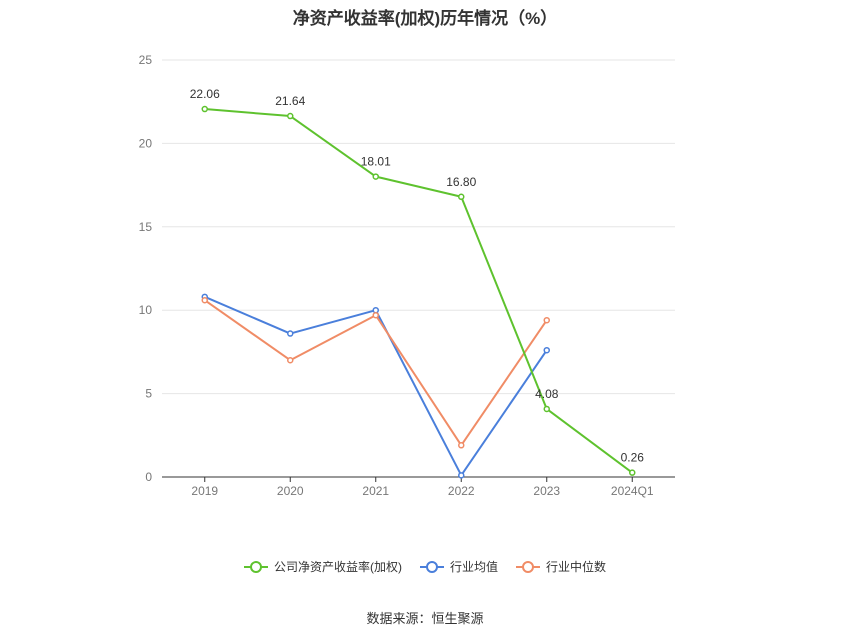 This screenshot has width=850, height=637. I want to click on y-tick-label: 0, so click(148, 477).